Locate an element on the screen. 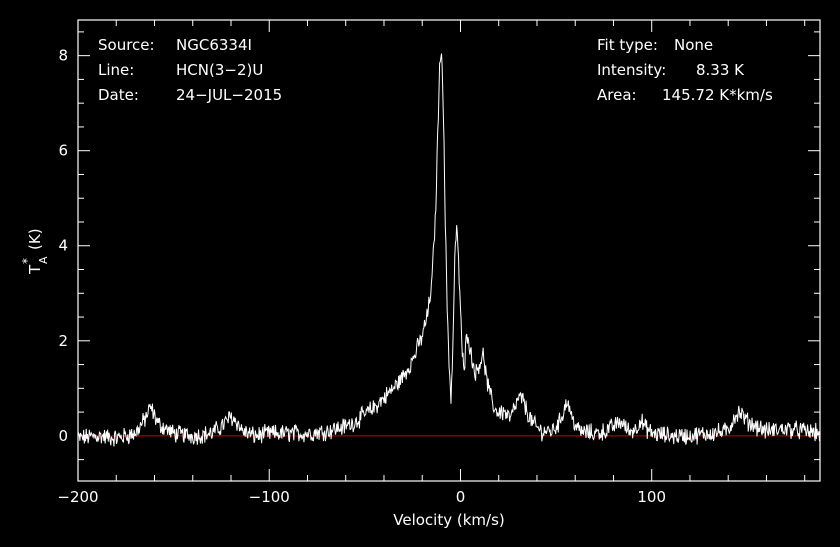 The height and width of the screenshot is (547, 840). x-tick-label: 100 is located at coordinates (651, 497).